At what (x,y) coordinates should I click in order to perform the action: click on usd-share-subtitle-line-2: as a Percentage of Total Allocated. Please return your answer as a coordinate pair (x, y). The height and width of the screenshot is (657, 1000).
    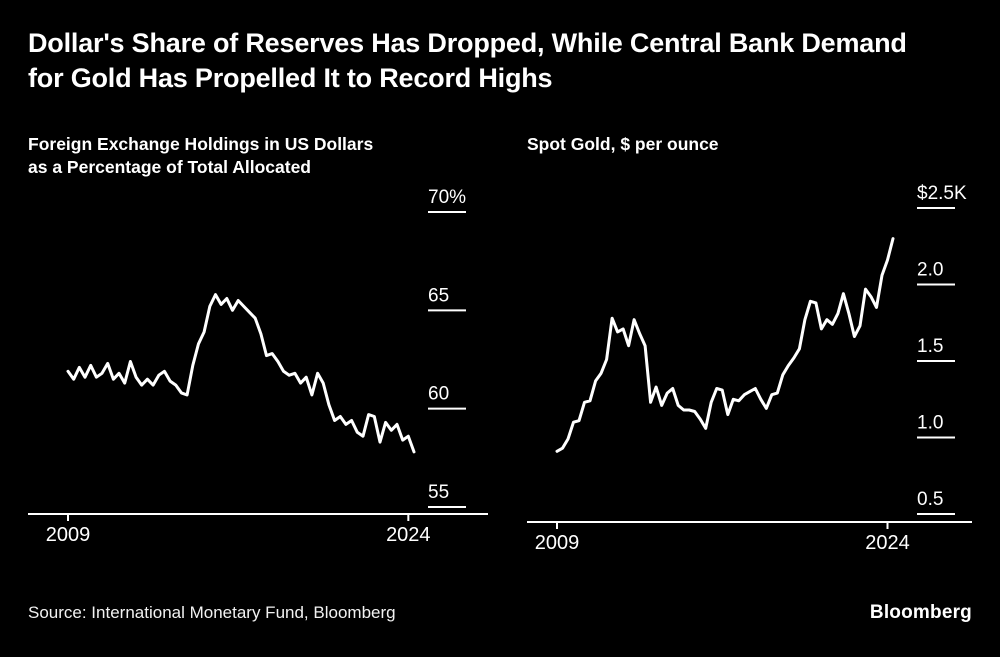
    Looking at the image, I should click on (169, 167).